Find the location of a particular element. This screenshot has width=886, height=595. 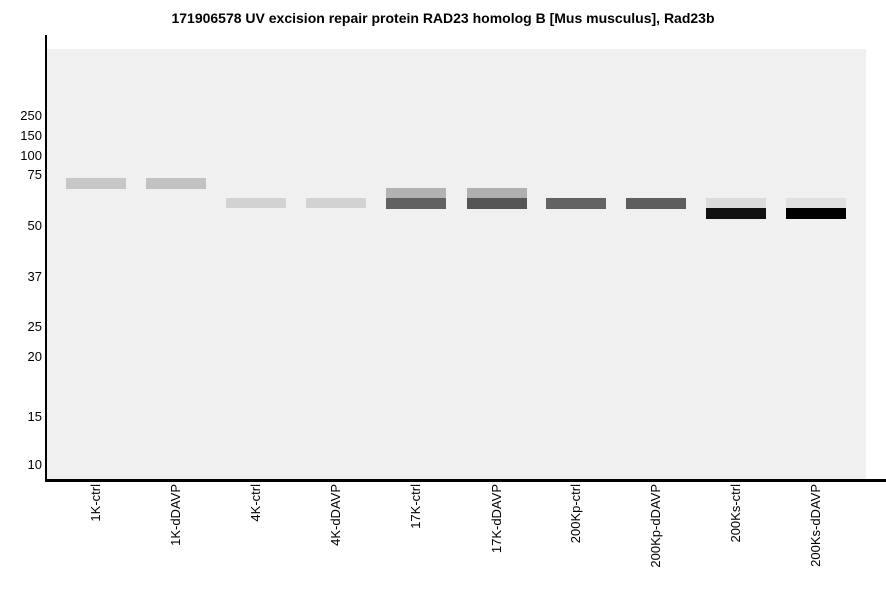

y-tick-label: 250 is located at coordinates (31, 115).